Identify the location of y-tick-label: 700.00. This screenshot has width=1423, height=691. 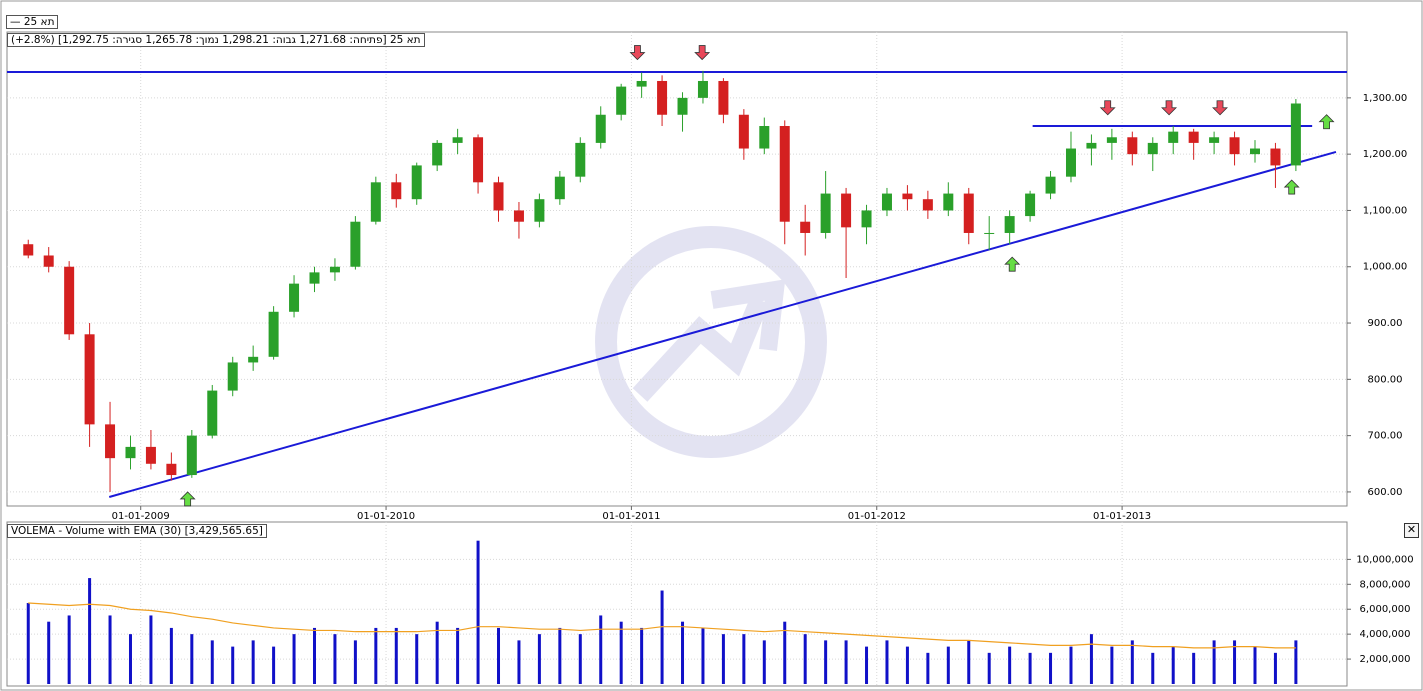
(1385, 436).